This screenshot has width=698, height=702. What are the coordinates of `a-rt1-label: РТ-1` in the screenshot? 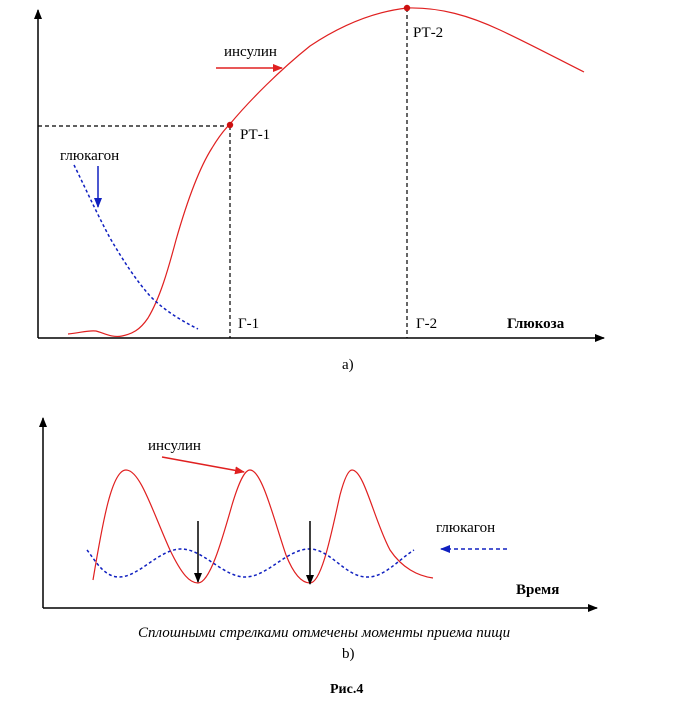 It's located at (255, 135).